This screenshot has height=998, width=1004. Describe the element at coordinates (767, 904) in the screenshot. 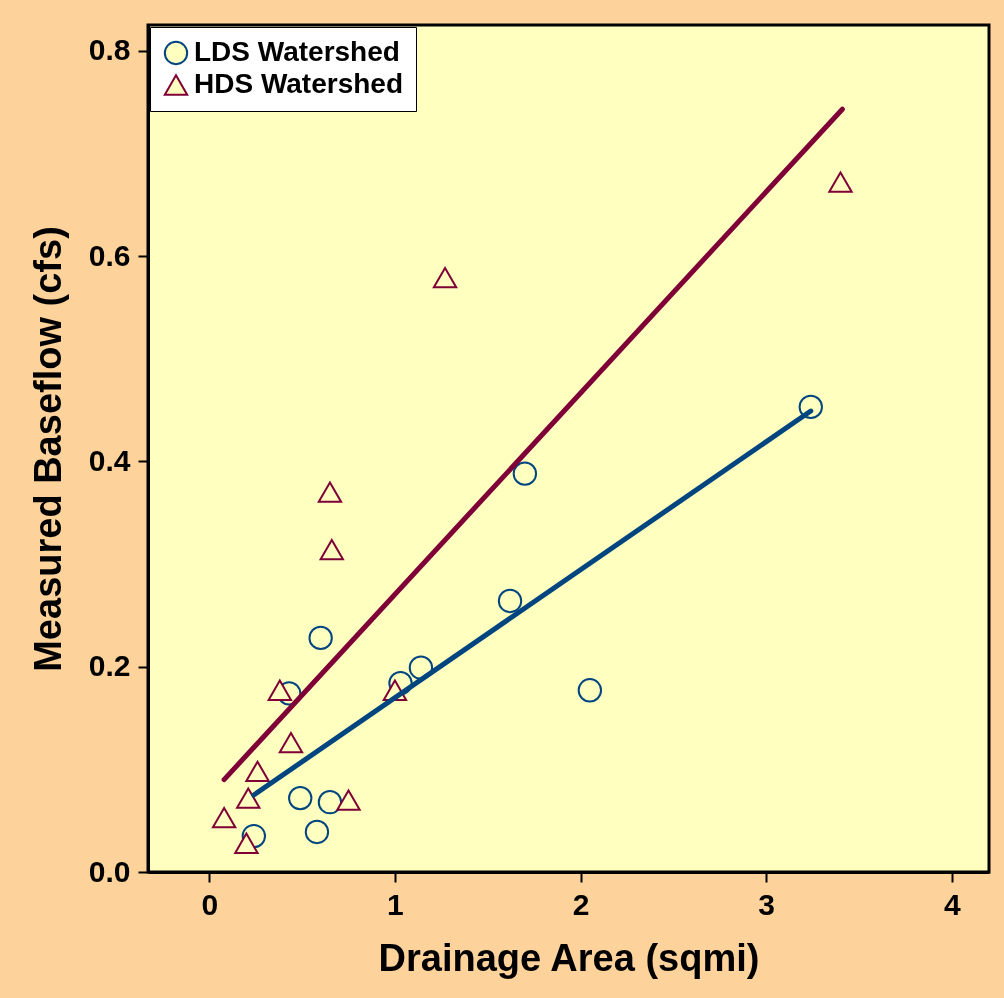

I see `x-tick-label: 3` at that location.